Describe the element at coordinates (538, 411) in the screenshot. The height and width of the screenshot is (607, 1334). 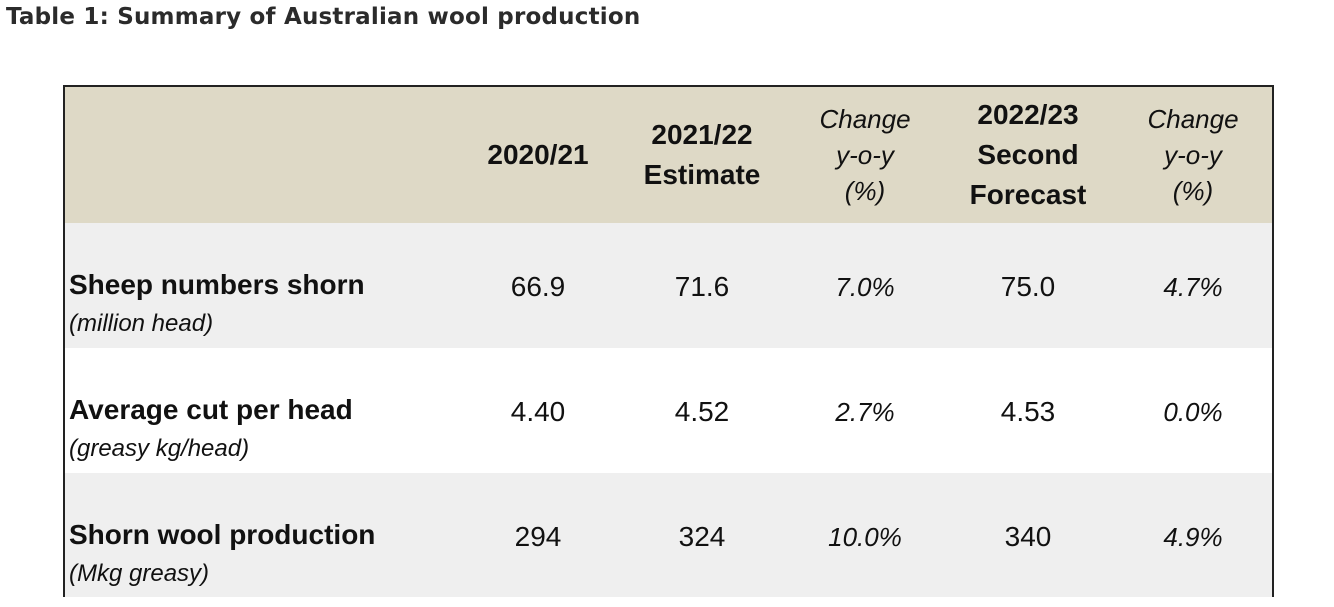
I see `cell-2020-21: 4.40` at that location.